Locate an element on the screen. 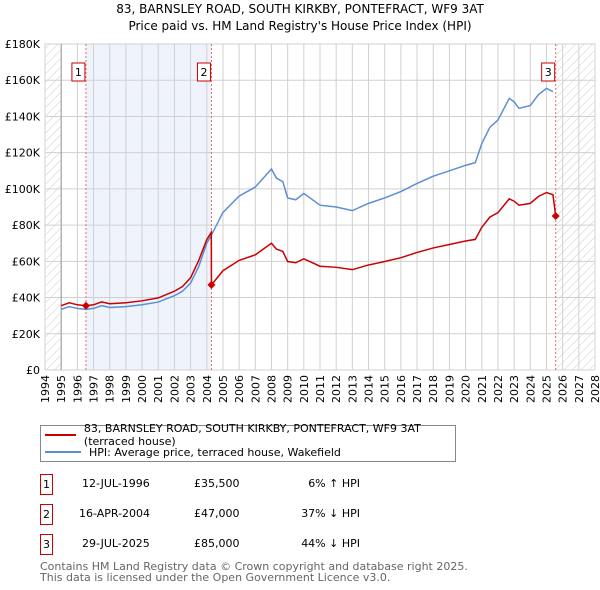  x-tick-label: 2021 is located at coordinates (482, 389).